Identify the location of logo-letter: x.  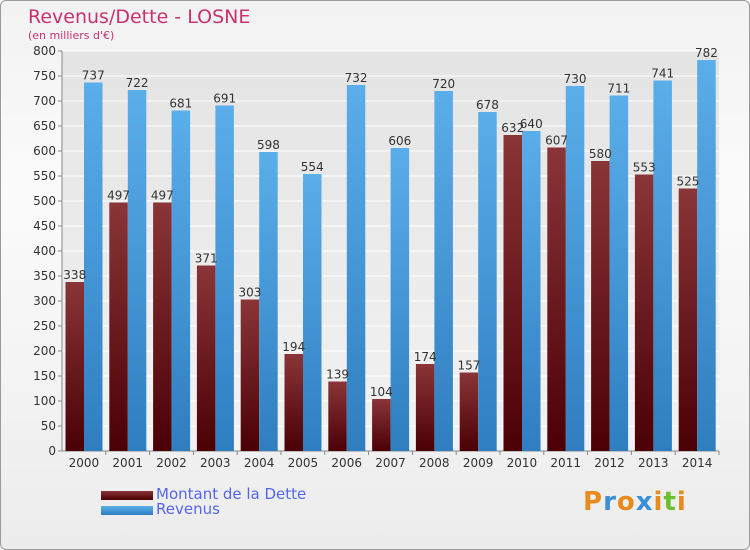
(644, 502).